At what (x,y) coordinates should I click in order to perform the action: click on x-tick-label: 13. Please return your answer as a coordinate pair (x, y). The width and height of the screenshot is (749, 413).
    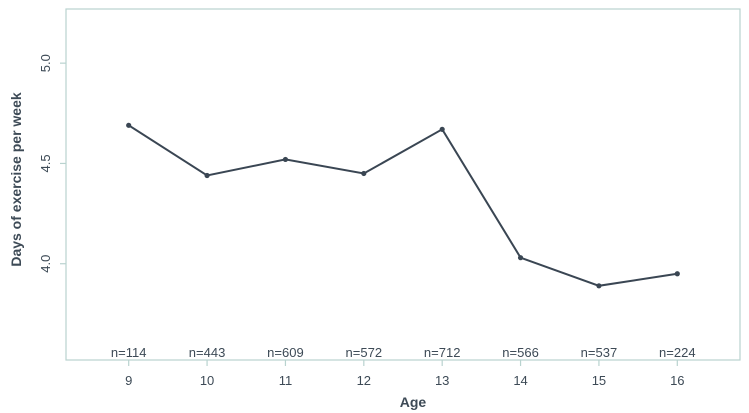
    Looking at the image, I should click on (442, 380).